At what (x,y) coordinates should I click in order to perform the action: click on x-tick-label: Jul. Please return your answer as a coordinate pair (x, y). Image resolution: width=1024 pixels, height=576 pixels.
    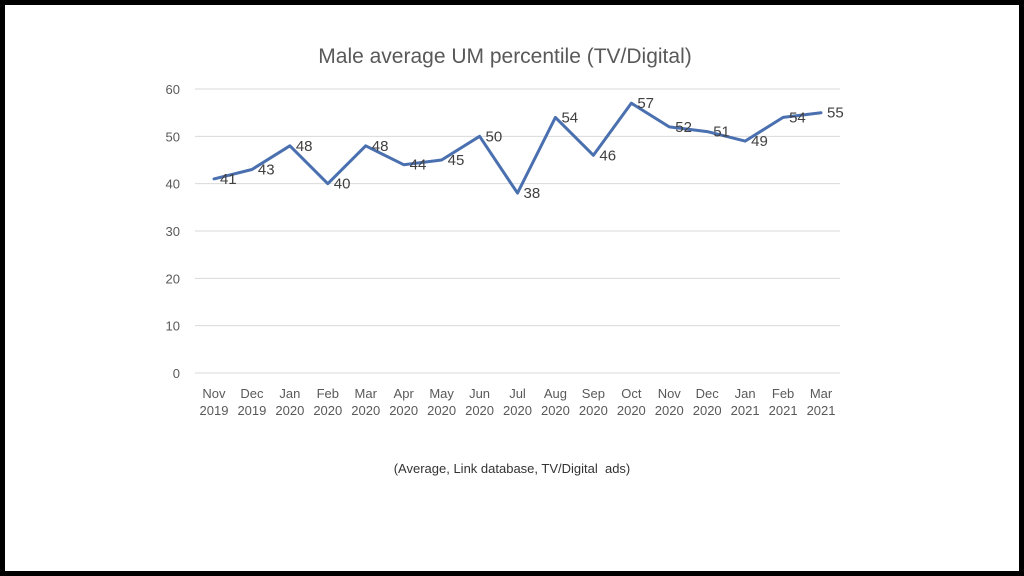
    Looking at the image, I should click on (517, 393).